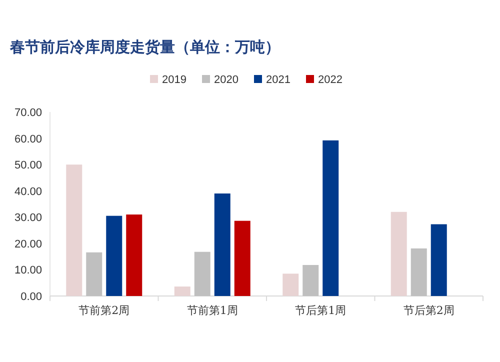 The height and width of the screenshot is (362, 500). Describe the element at coordinates (28, 244) in the screenshot. I see `y-tick-label: 20.00` at that location.